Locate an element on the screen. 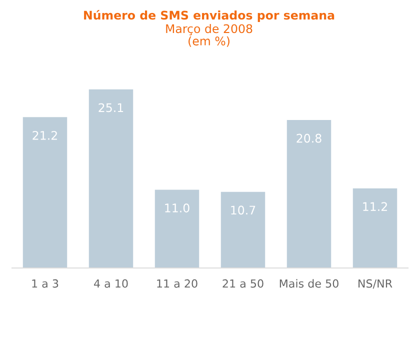 This screenshot has height=350, width=418. x-tick-label: 21 a 50 is located at coordinates (243, 283).